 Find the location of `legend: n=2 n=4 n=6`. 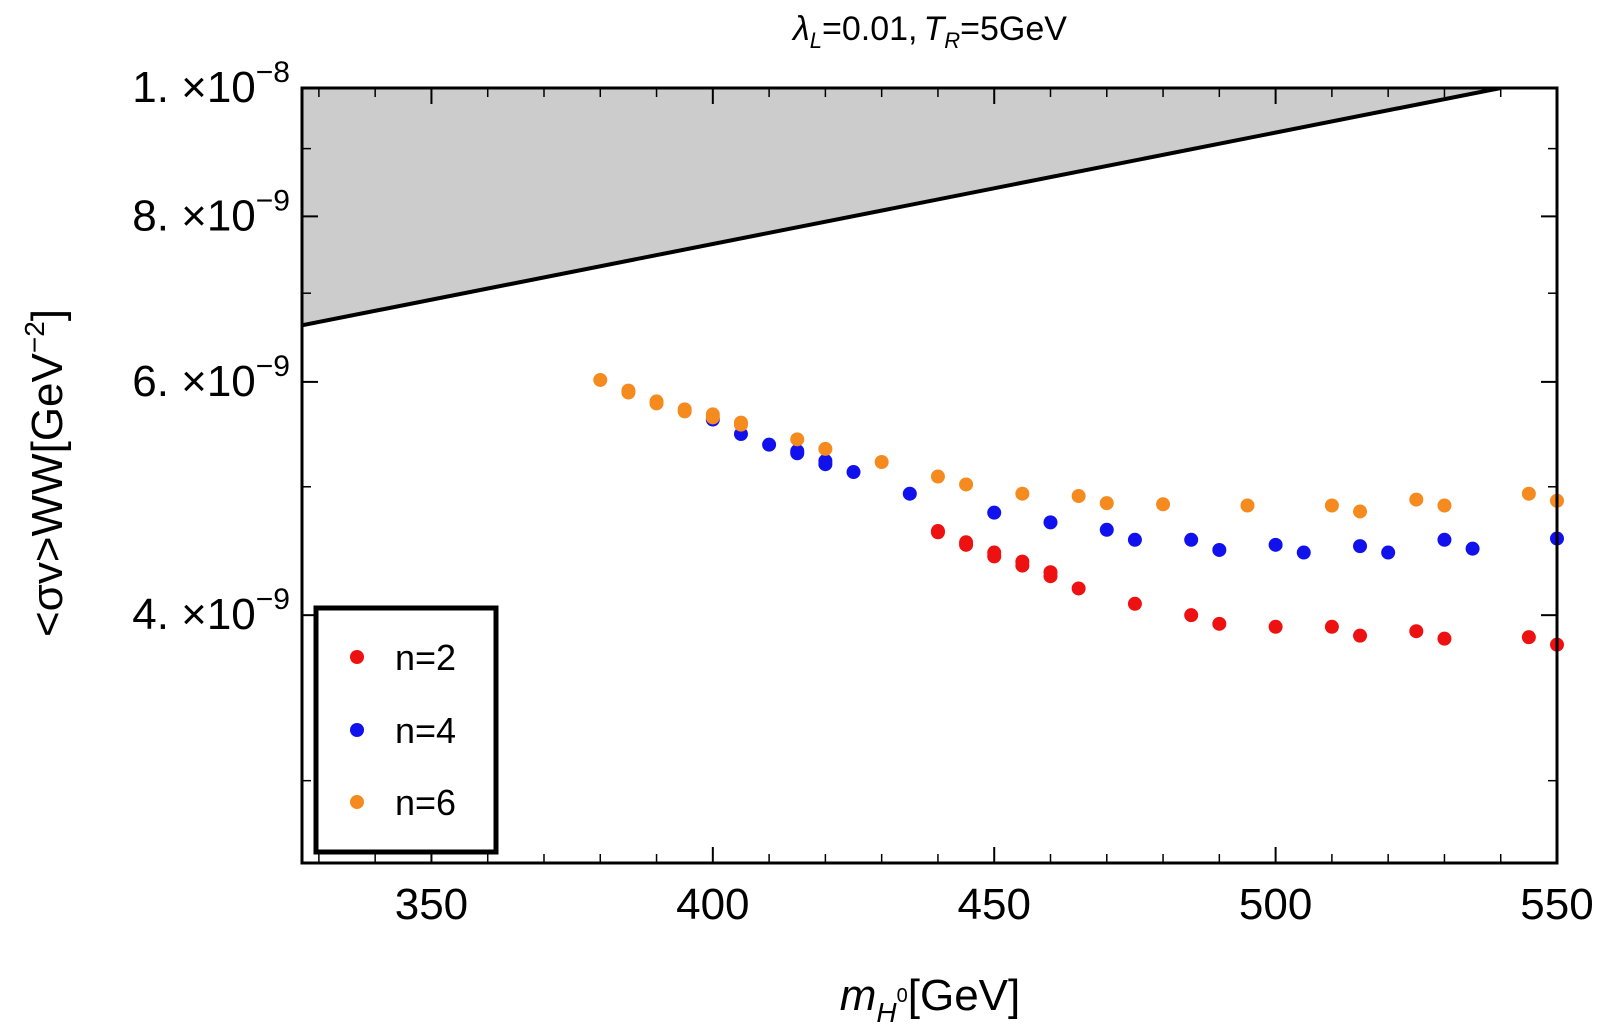

legend: n=2 n=4 n=6 is located at coordinates (406, 730).